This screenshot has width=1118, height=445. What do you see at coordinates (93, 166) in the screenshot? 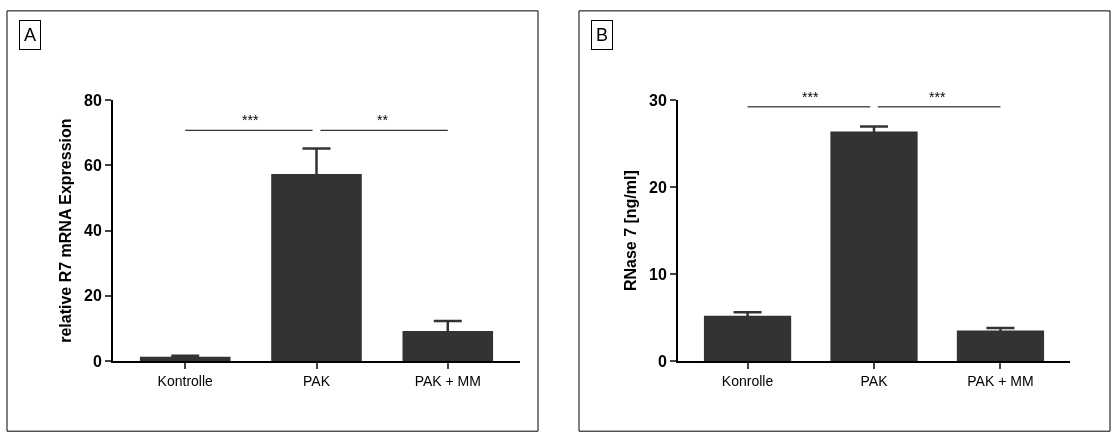
I see `y-tick-label: 60` at bounding box center [93, 166].